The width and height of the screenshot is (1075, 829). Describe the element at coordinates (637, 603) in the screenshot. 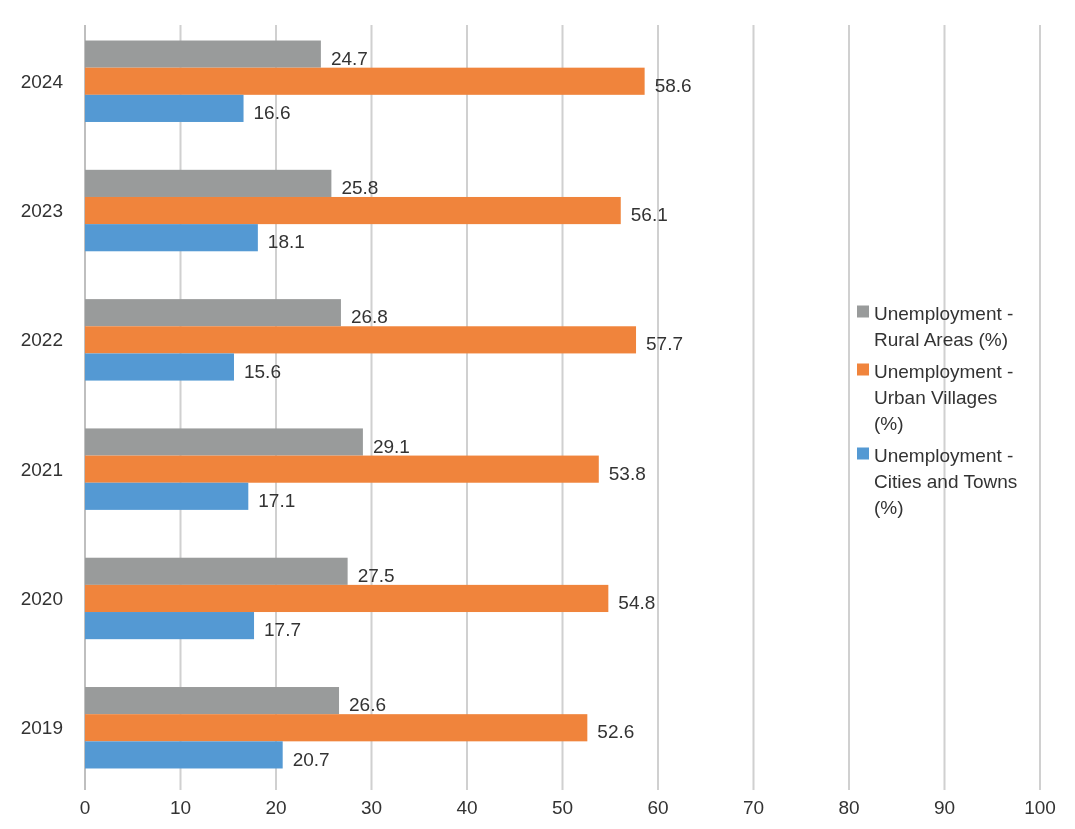

I see `data-label: 54.8` at that location.